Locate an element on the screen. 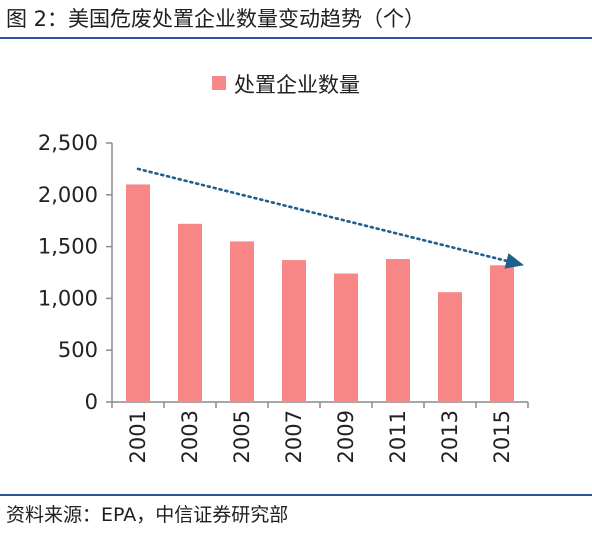 This screenshot has width=592, height=533. y-tick-label: 0 is located at coordinates (91, 402).